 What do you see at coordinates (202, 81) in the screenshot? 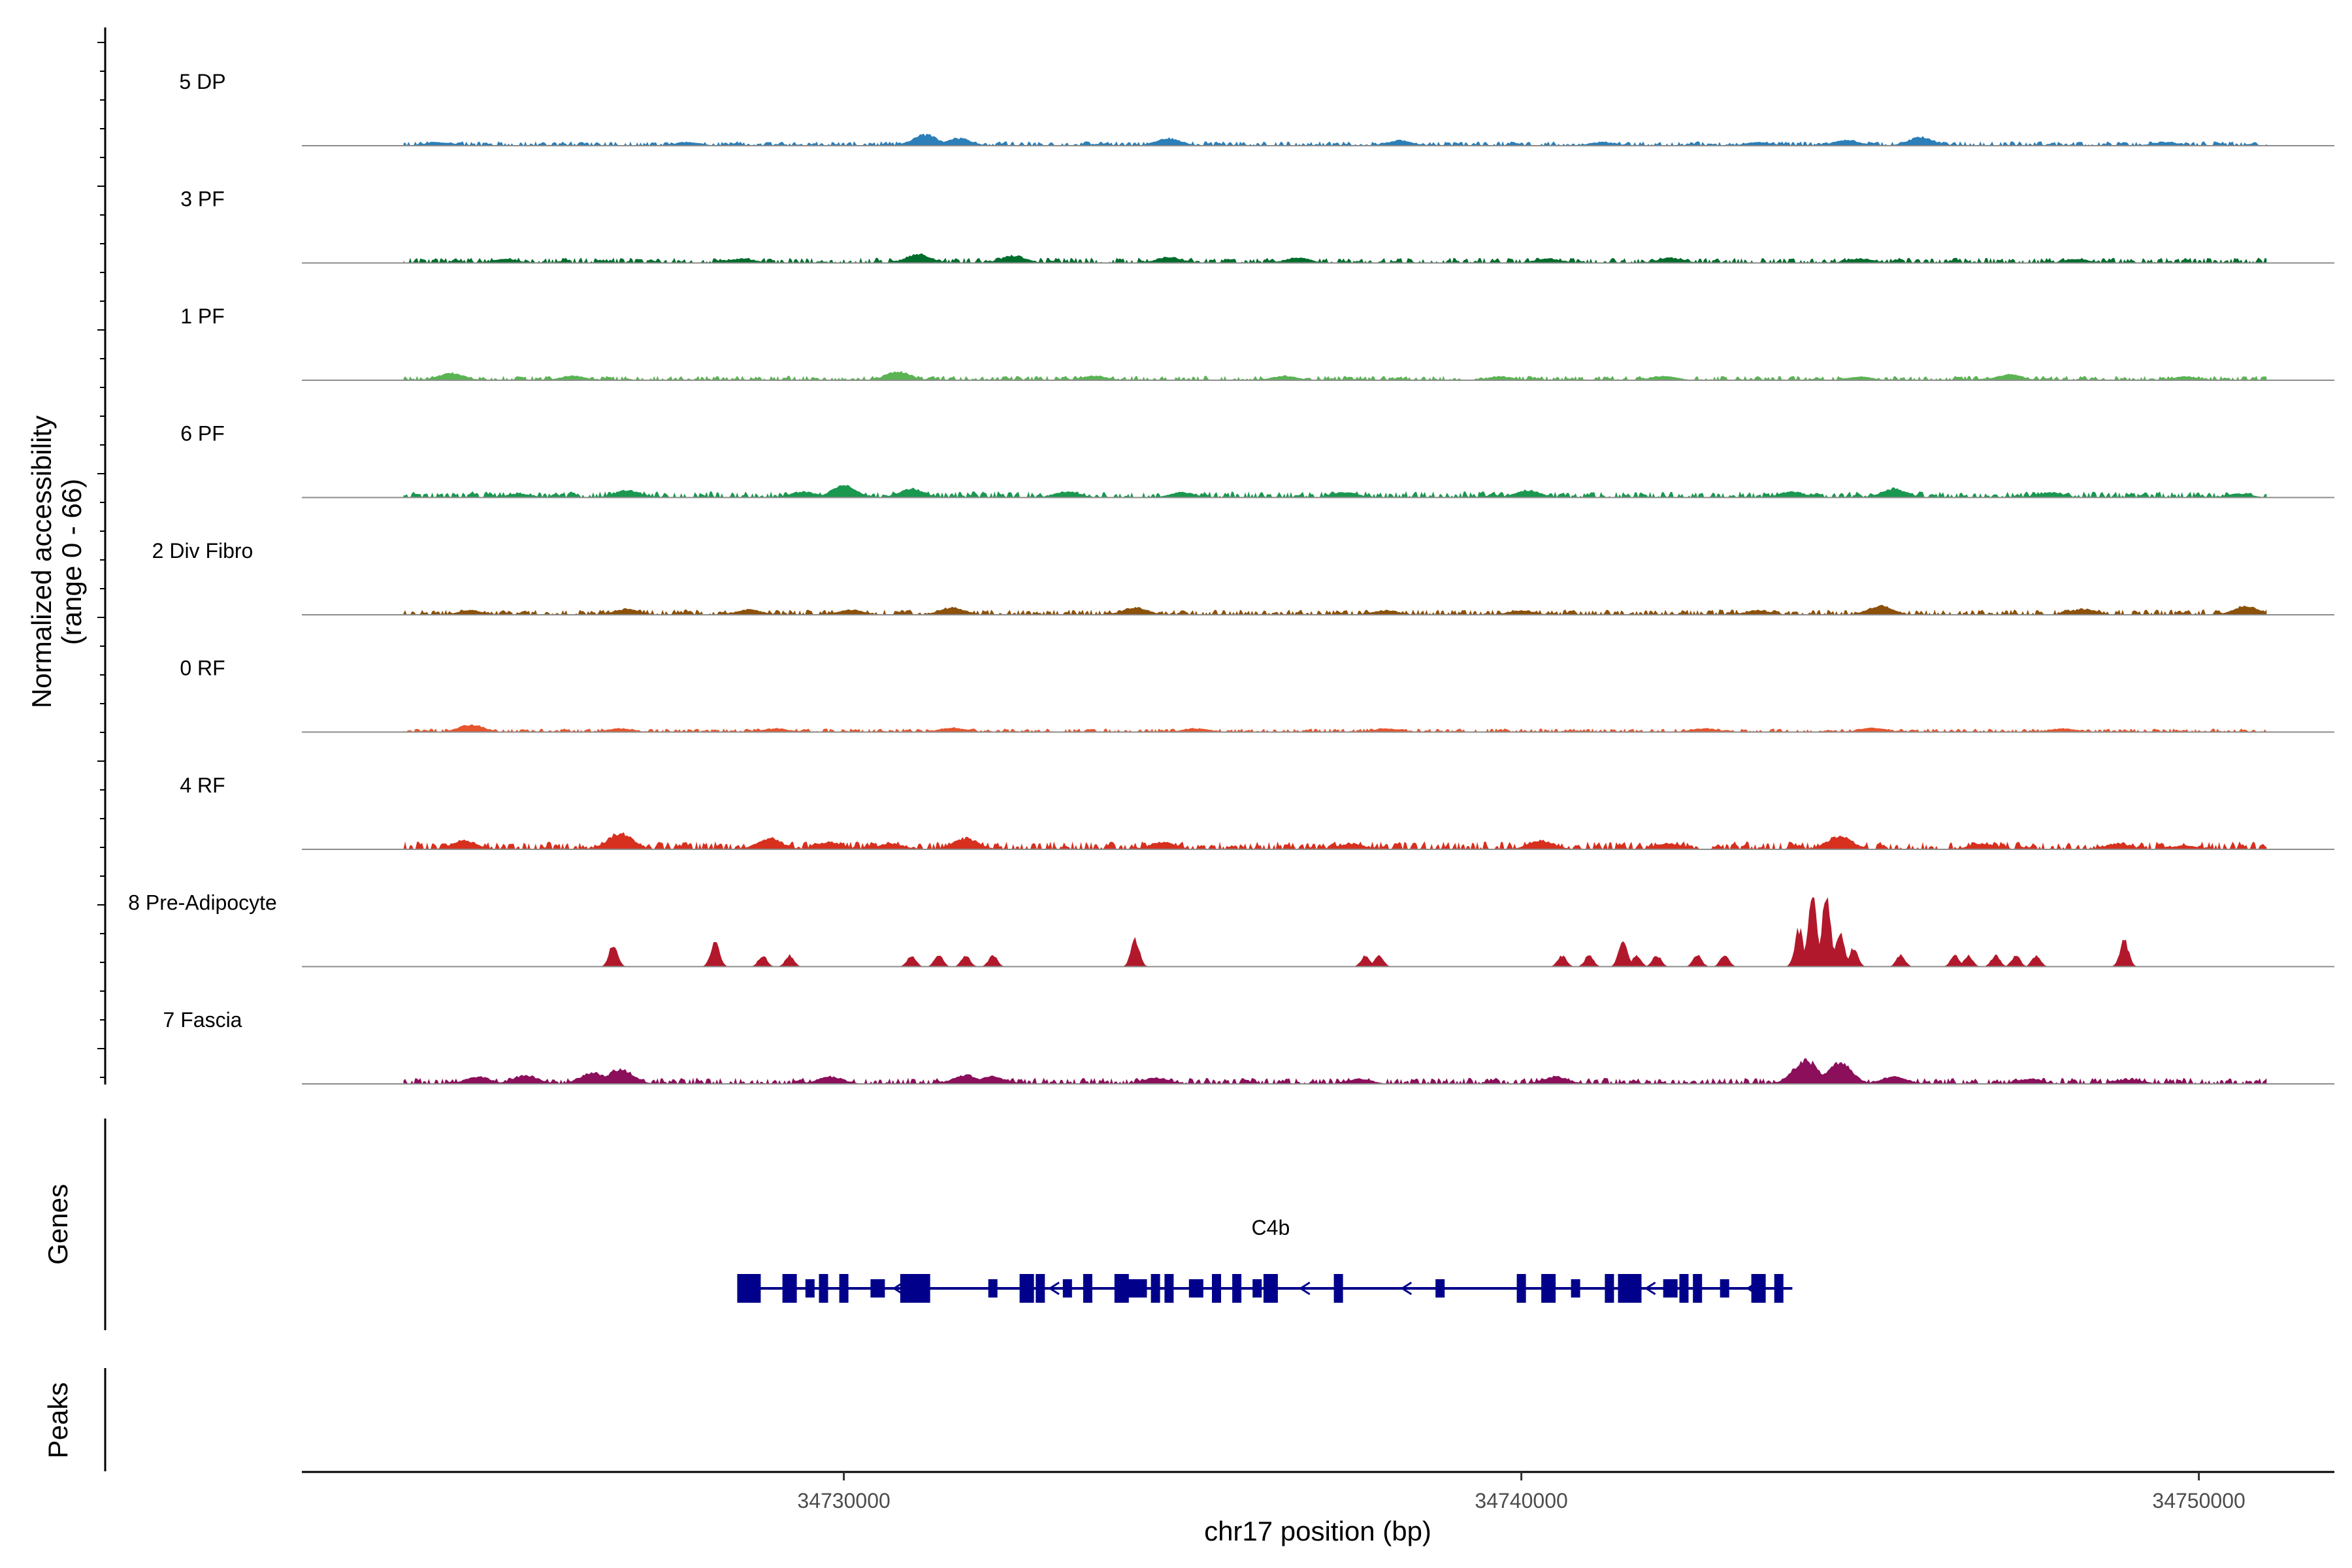
I see `track-label: 5 DP` at bounding box center [202, 81].